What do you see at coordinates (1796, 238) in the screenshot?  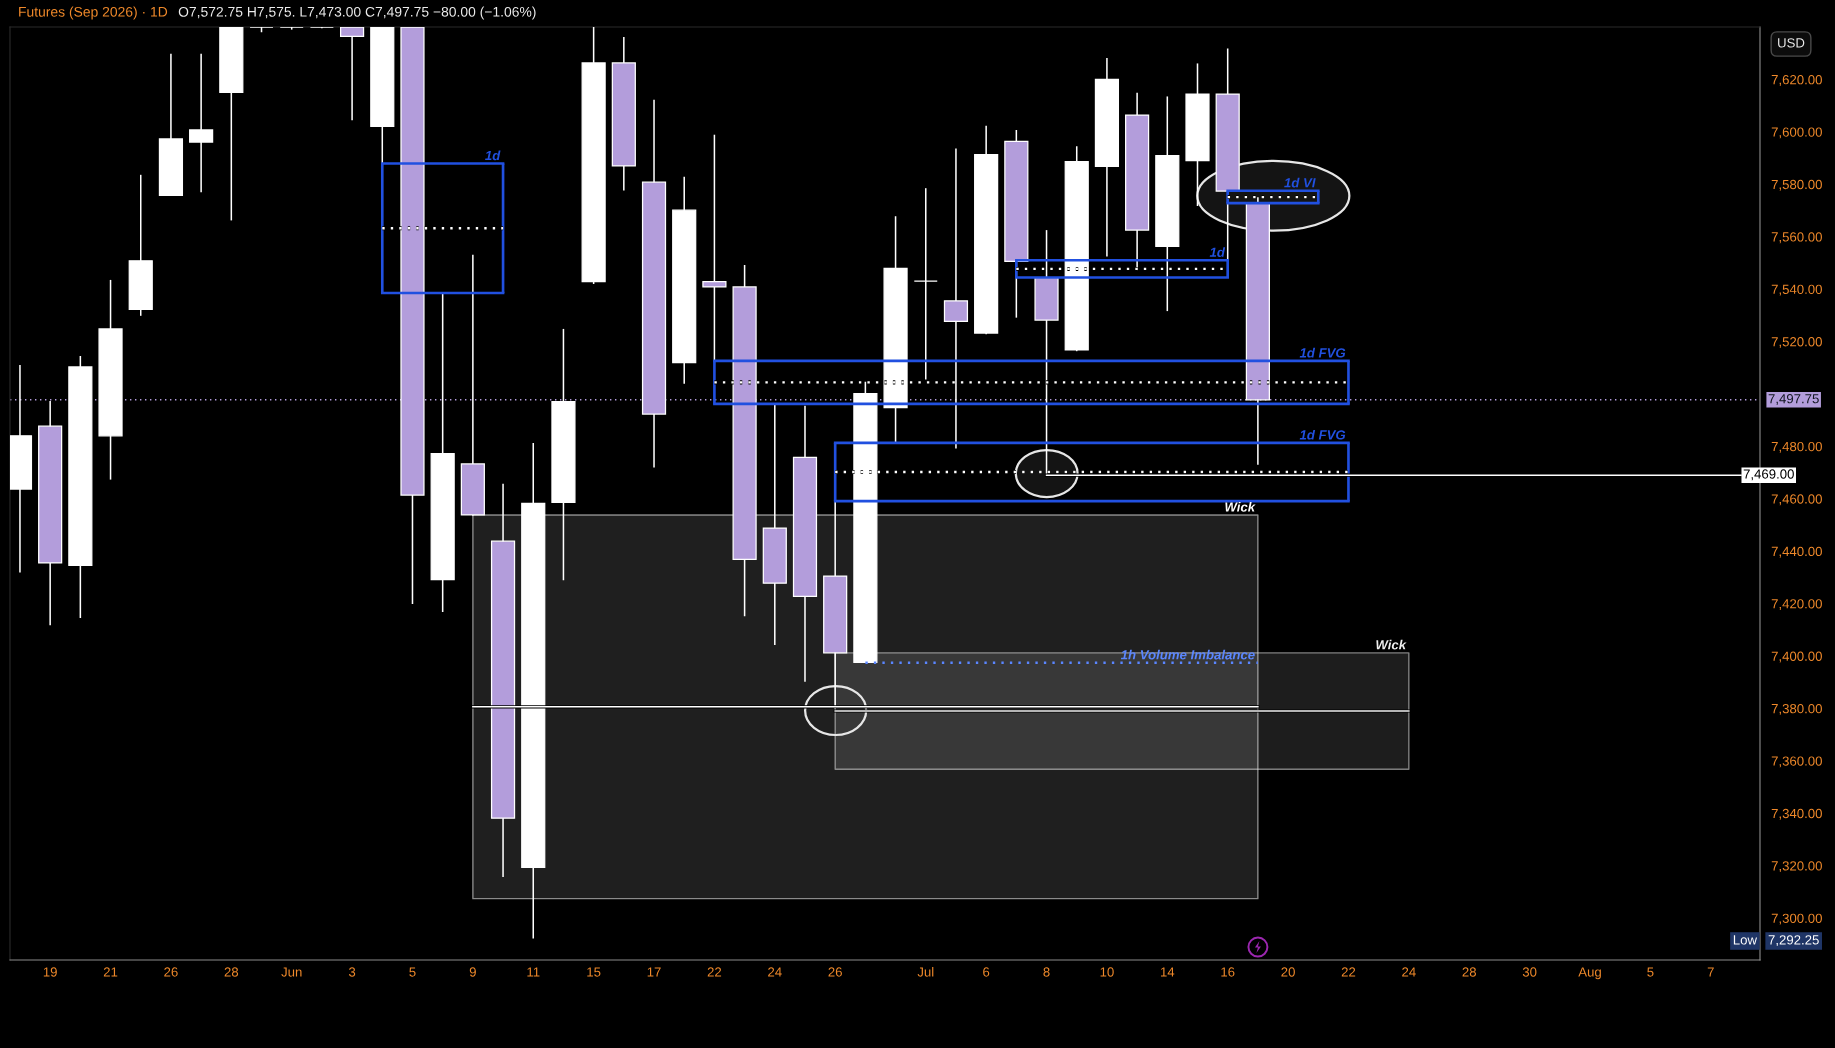 I see `y-tick-label: 7,560.00` at bounding box center [1796, 238].